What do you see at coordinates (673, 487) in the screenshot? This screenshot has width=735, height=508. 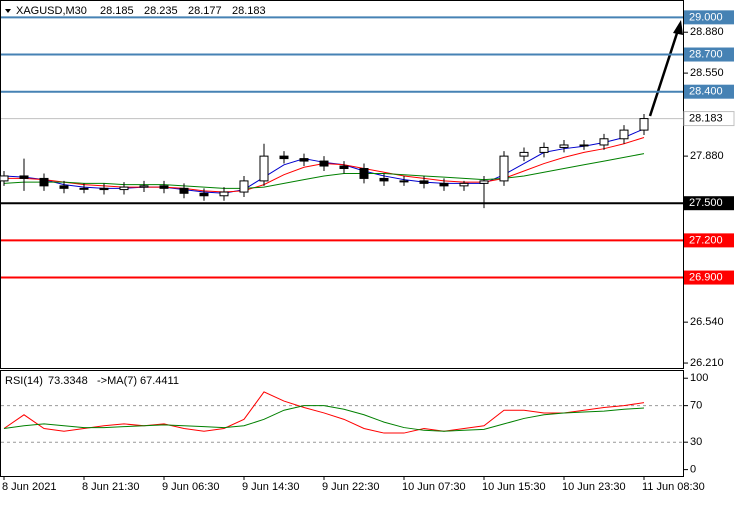 I see `x-tick-label: 11 Jun 08:30` at bounding box center [673, 487].